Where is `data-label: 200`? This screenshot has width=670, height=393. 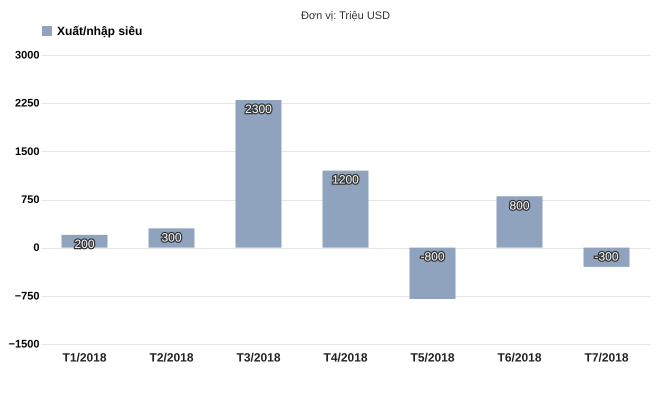 data-label: 200 is located at coordinates (84, 243).